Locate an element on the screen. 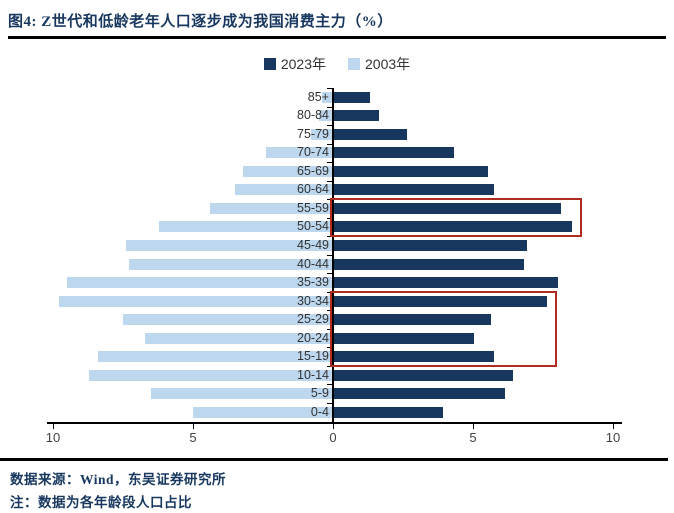  legend-swatch-2023-icon is located at coordinates (269, 64).